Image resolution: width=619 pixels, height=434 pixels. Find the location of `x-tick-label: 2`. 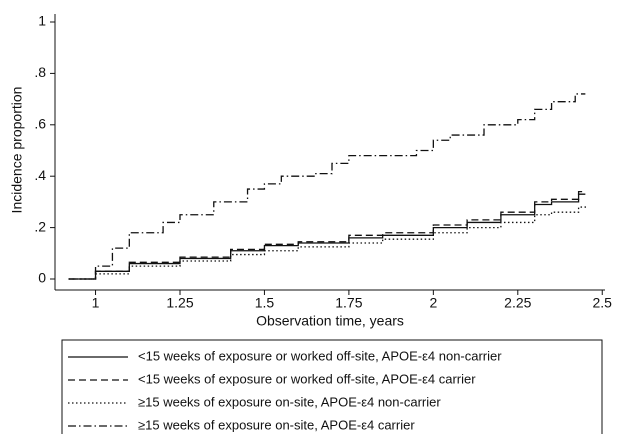

x-tick-label: 2 is located at coordinates (433, 303).